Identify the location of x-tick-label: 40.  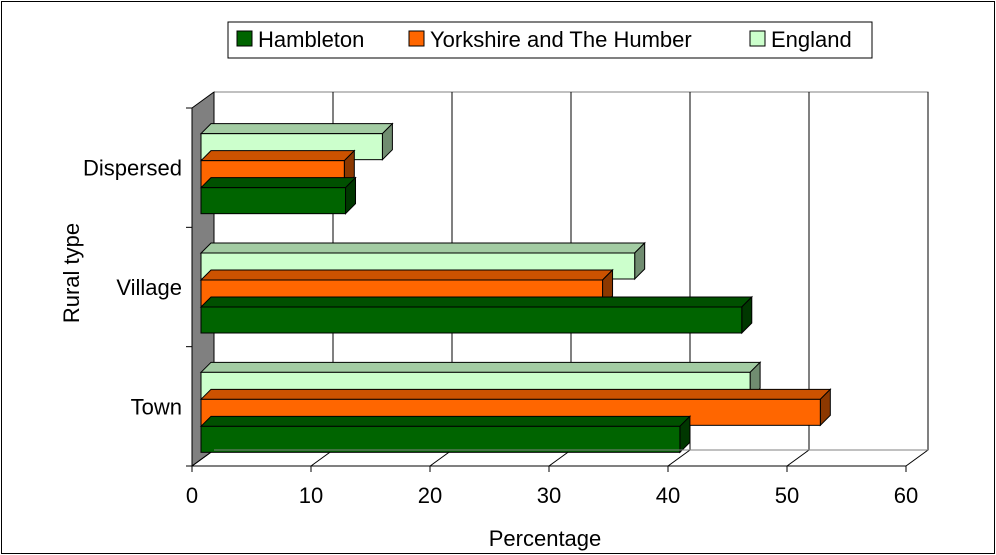
(668, 495).